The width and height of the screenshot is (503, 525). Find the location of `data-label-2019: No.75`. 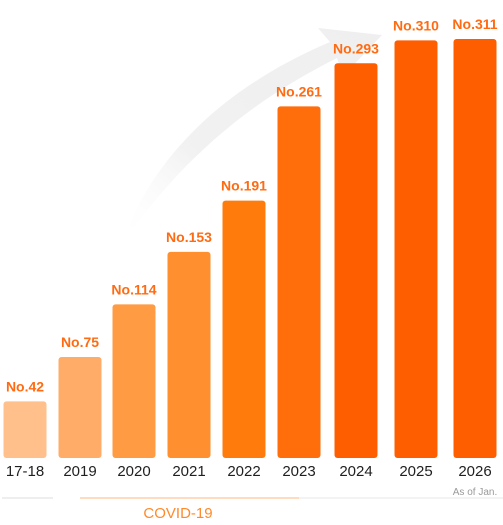

data-label-2019: No.75 is located at coordinates (80, 342).